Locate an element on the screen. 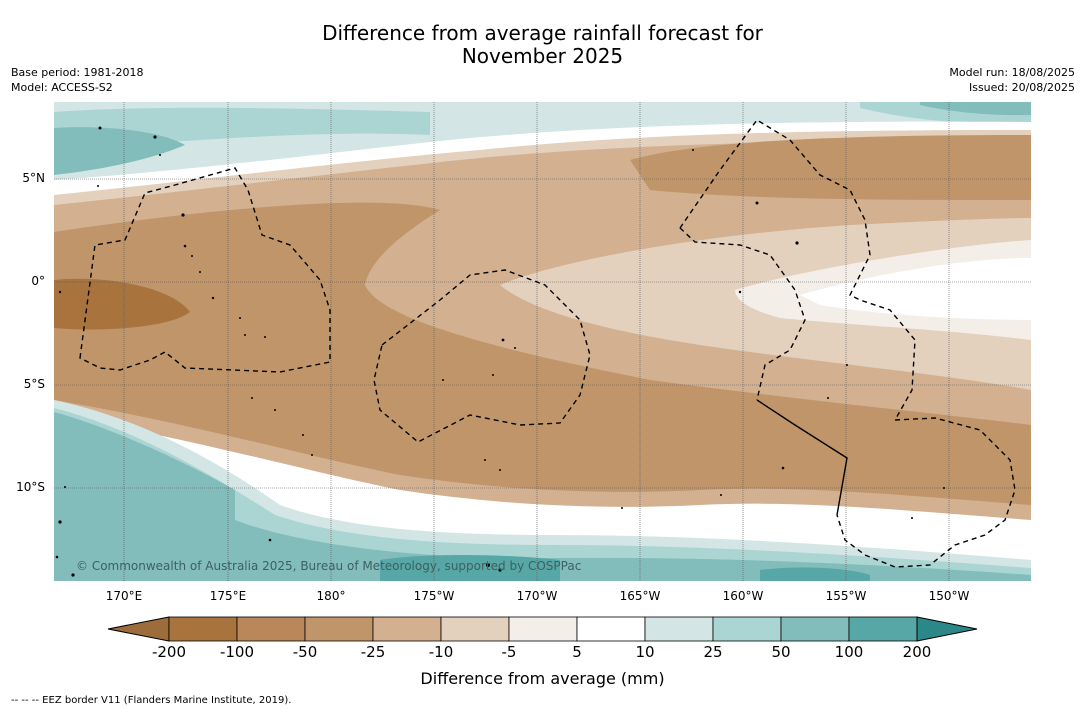 The width and height of the screenshot is (1085, 713). base-period: Base period: 1981-2018 is located at coordinates (77, 72).